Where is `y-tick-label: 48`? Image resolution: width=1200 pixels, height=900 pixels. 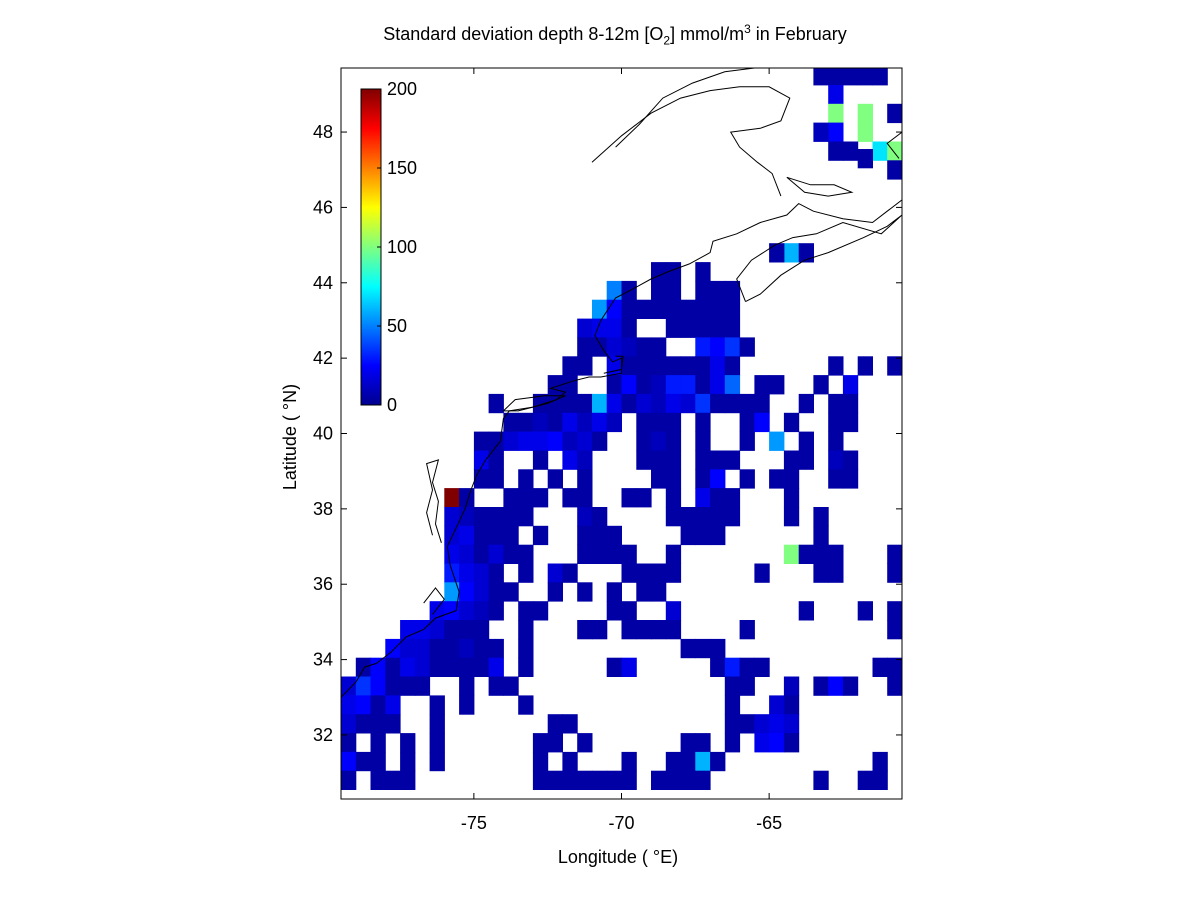
y-tick-label: 48 is located at coordinates (323, 132).